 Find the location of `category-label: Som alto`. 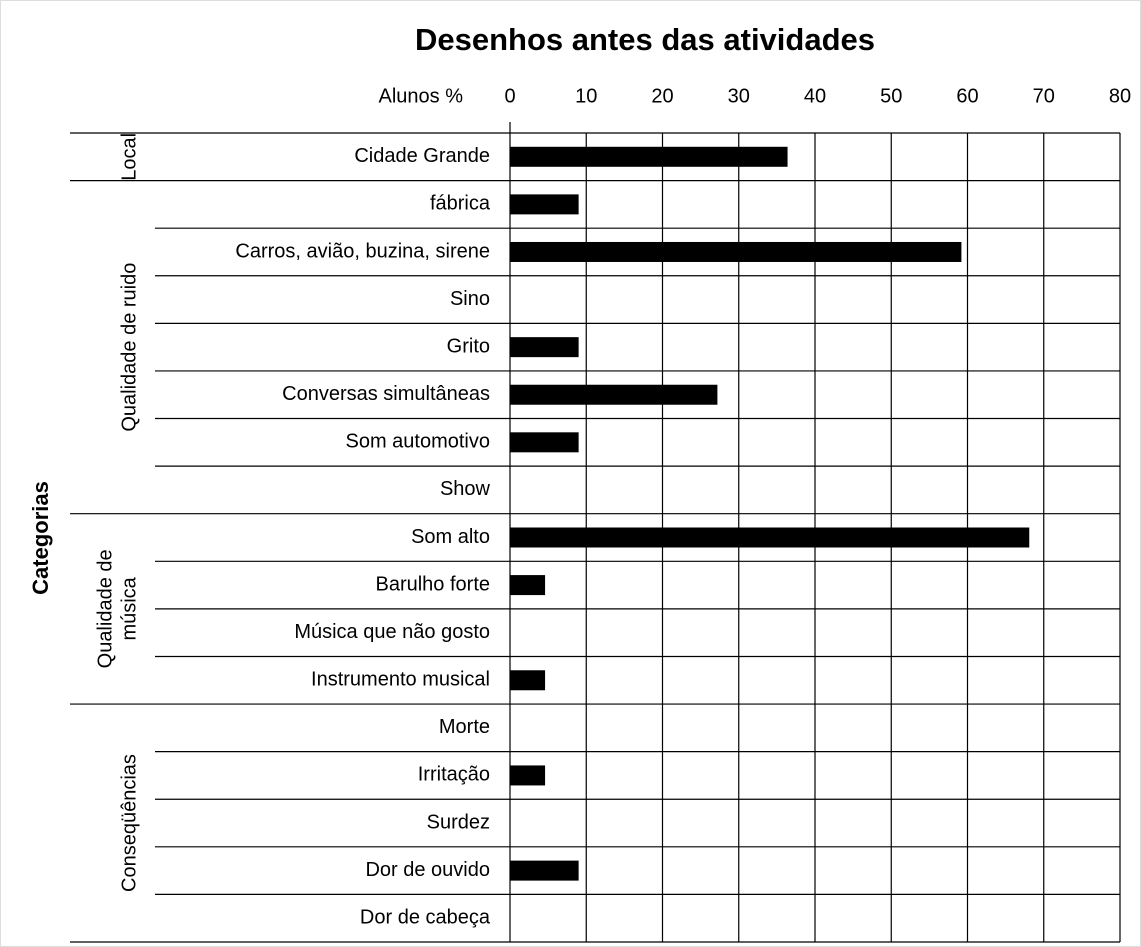

category-label: Som alto is located at coordinates (450, 537).